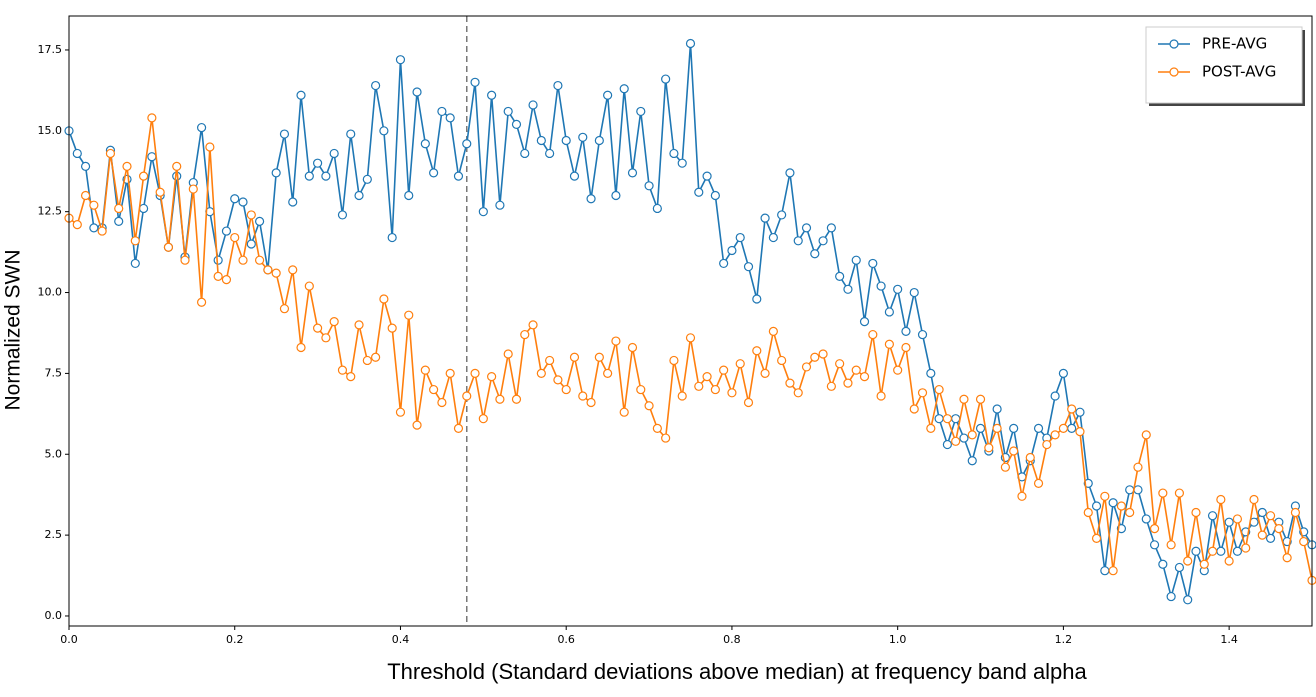  I want to click on x-tick-label: 0.6, so click(566, 639).